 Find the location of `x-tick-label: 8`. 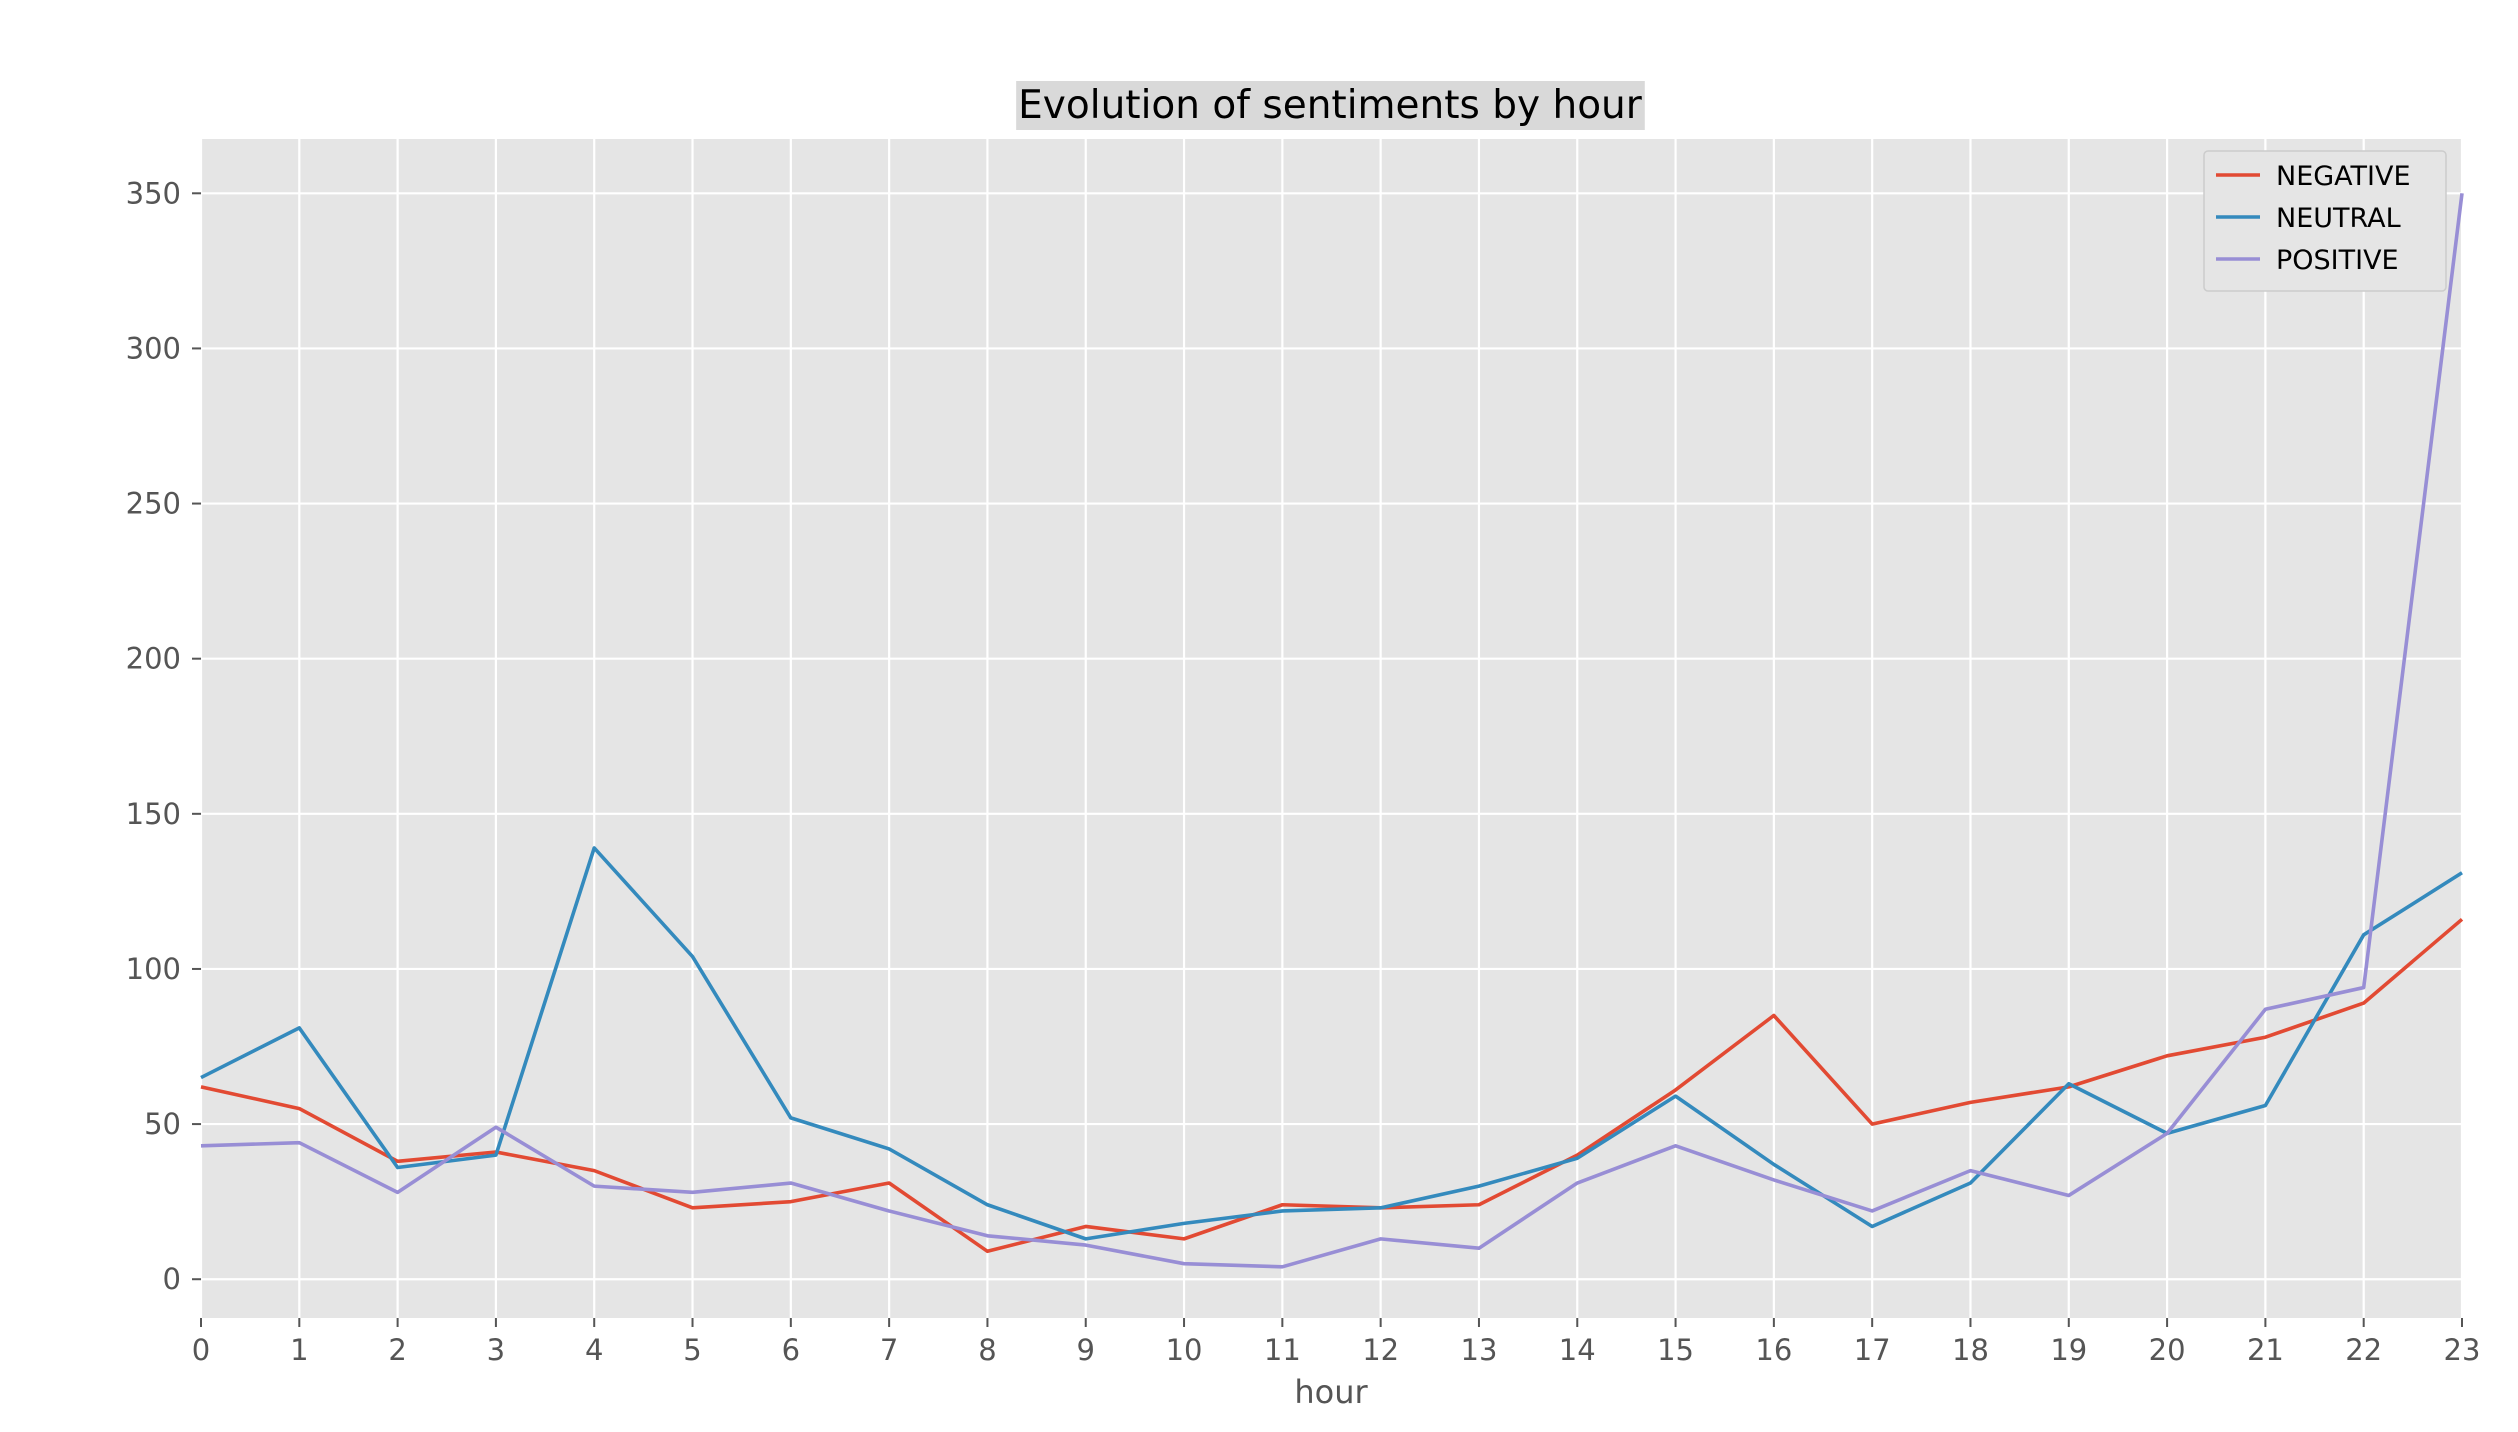

x-tick-label: 8 is located at coordinates (987, 1350).